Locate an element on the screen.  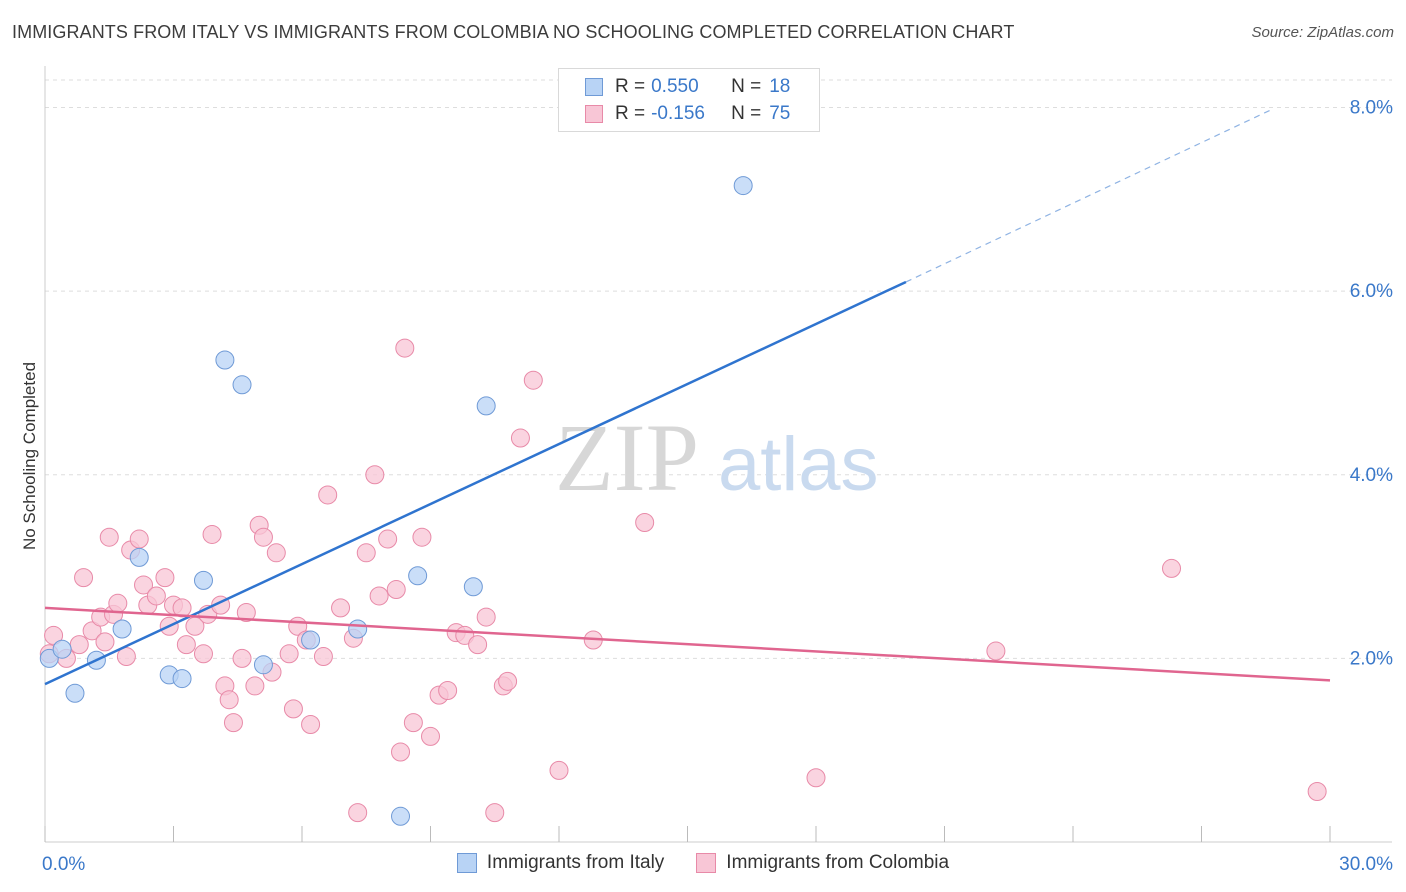
italy-r-value: 0.550 is located at coordinates (675, 86).